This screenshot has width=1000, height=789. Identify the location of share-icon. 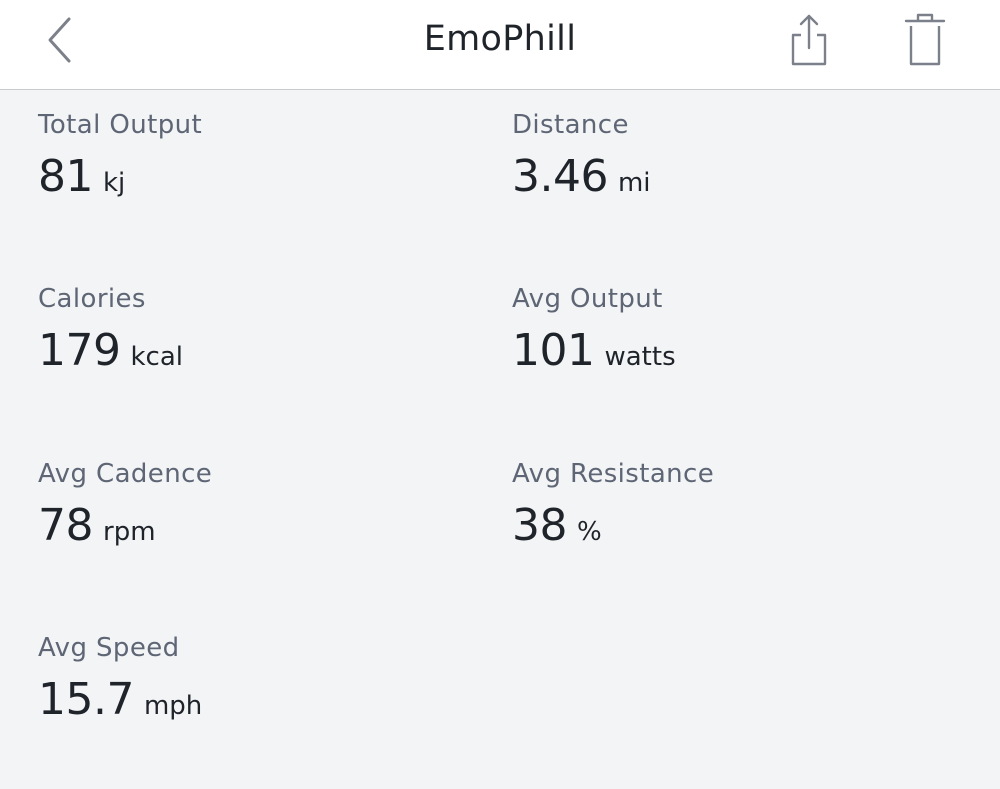
(809, 40).